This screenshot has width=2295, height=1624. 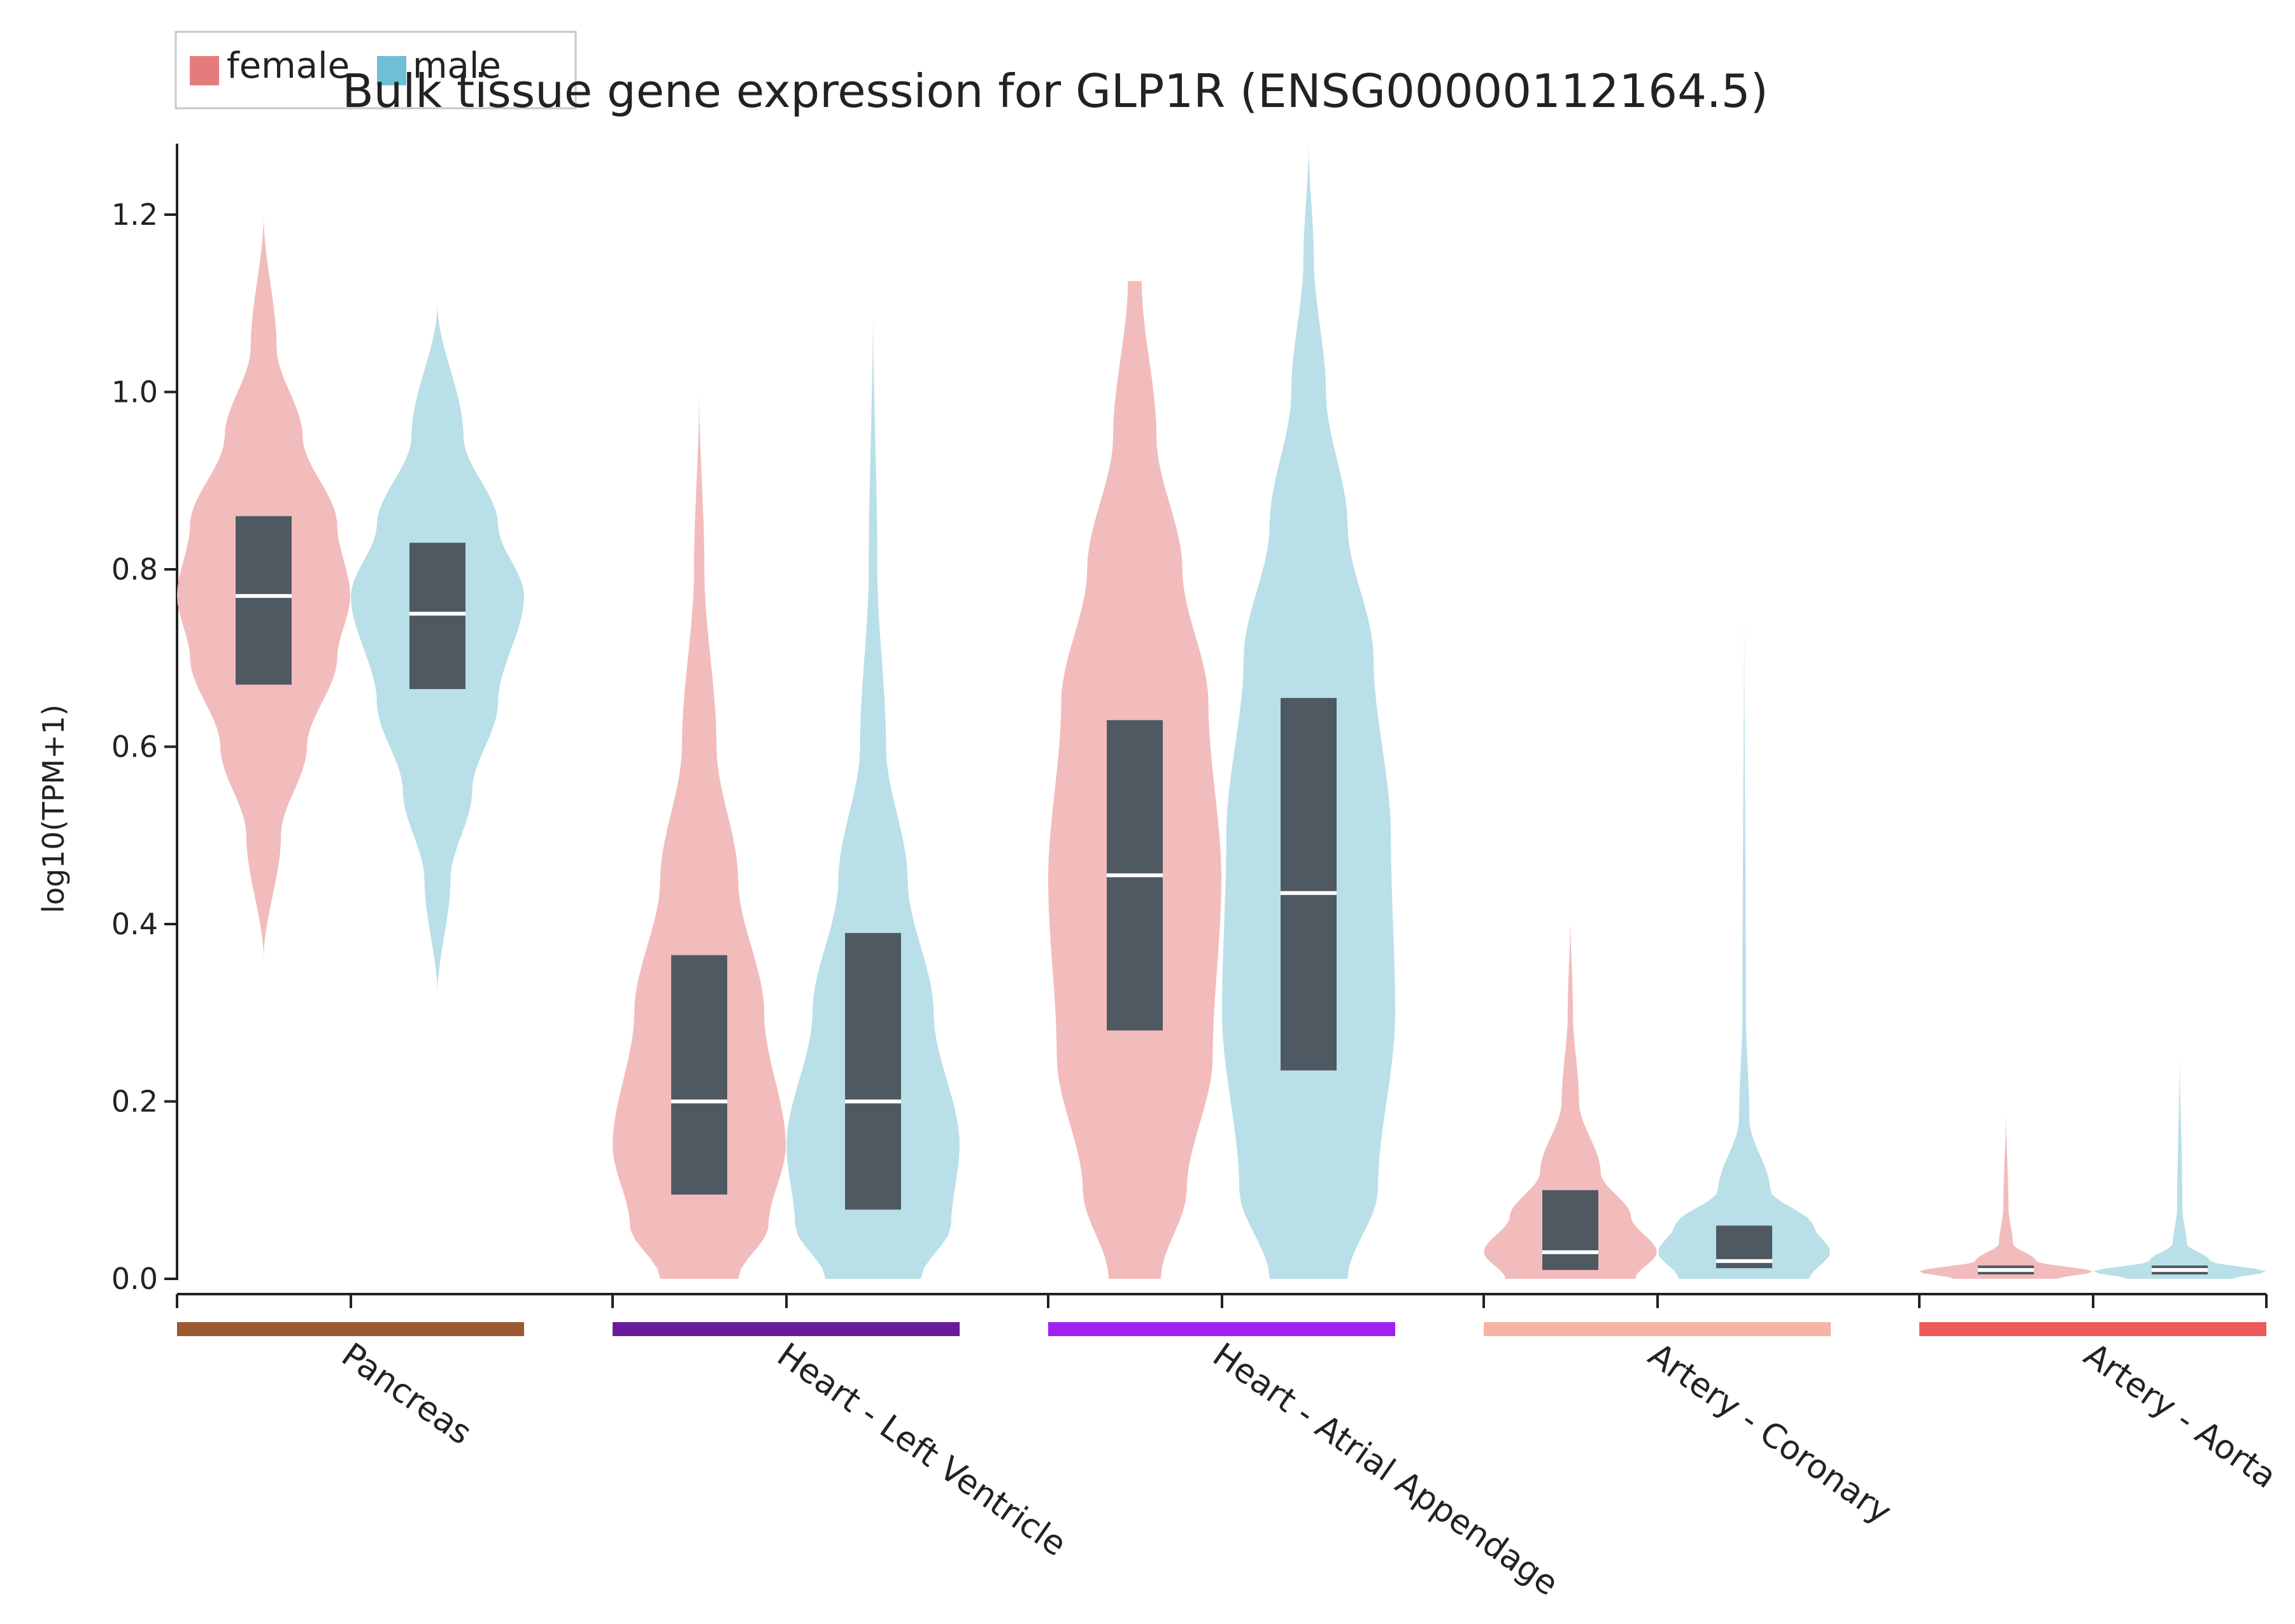 What do you see at coordinates (134, 924) in the screenshot?
I see `y-tick-label: 0.4` at bounding box center [134, 924].